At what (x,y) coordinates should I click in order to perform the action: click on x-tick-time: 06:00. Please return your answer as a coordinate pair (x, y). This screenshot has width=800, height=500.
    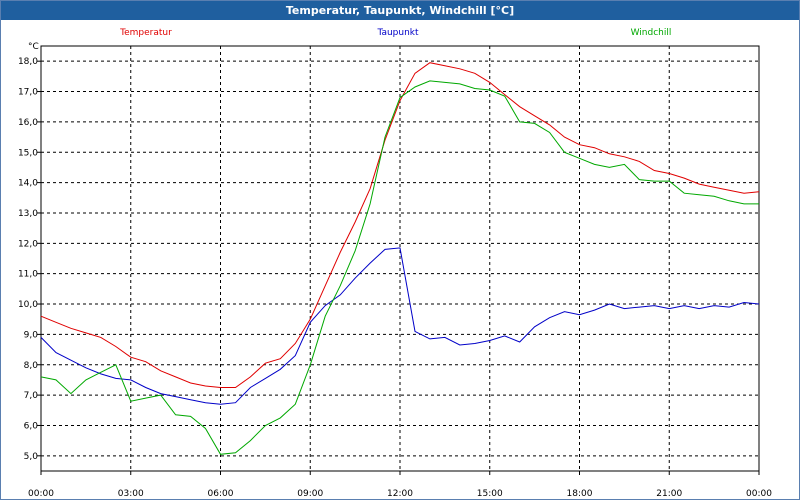
    Looking at the image, I should click on (221, 494).